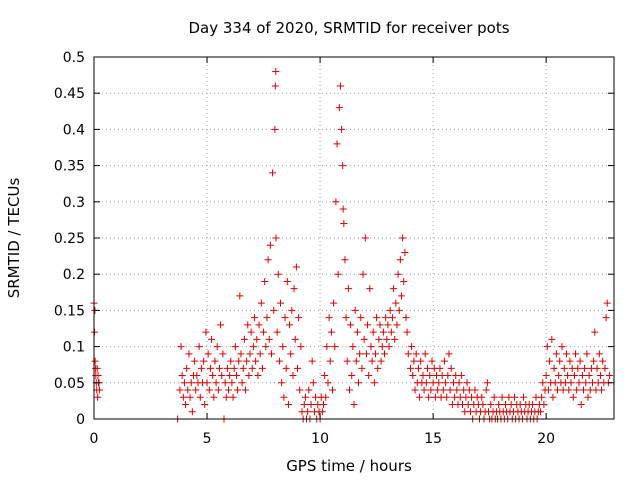 Image resolution: width=640 pixels, height=480 pixels. I want to click on y-tick-label: 0.25, so click(69, 239).